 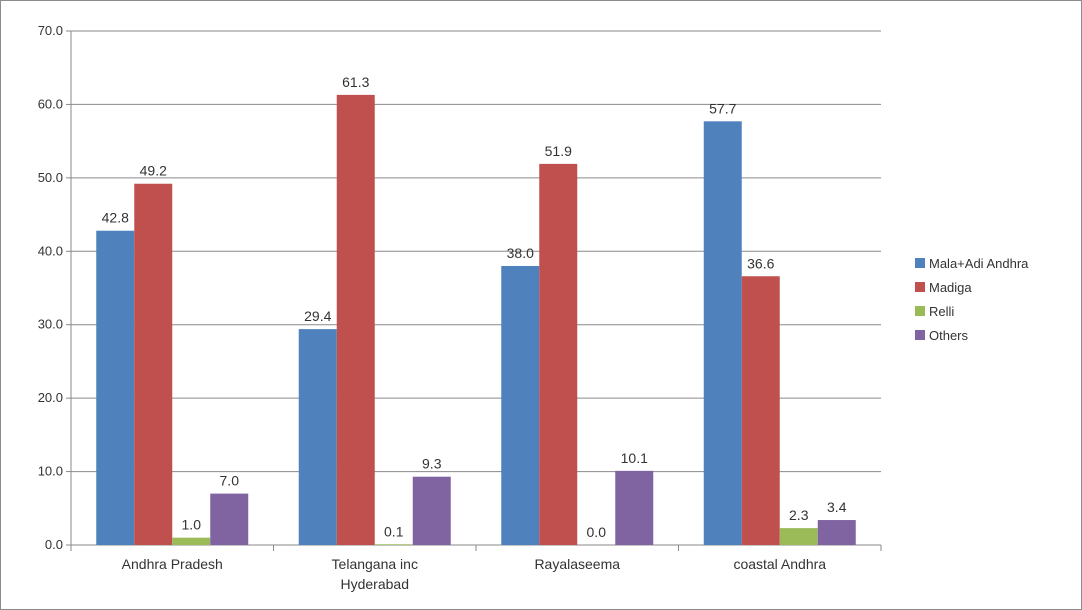 What do you see at coordinates (520, 253) in the screenshot?
I see `data-label: 38.0` at bounding box center [520, 253].